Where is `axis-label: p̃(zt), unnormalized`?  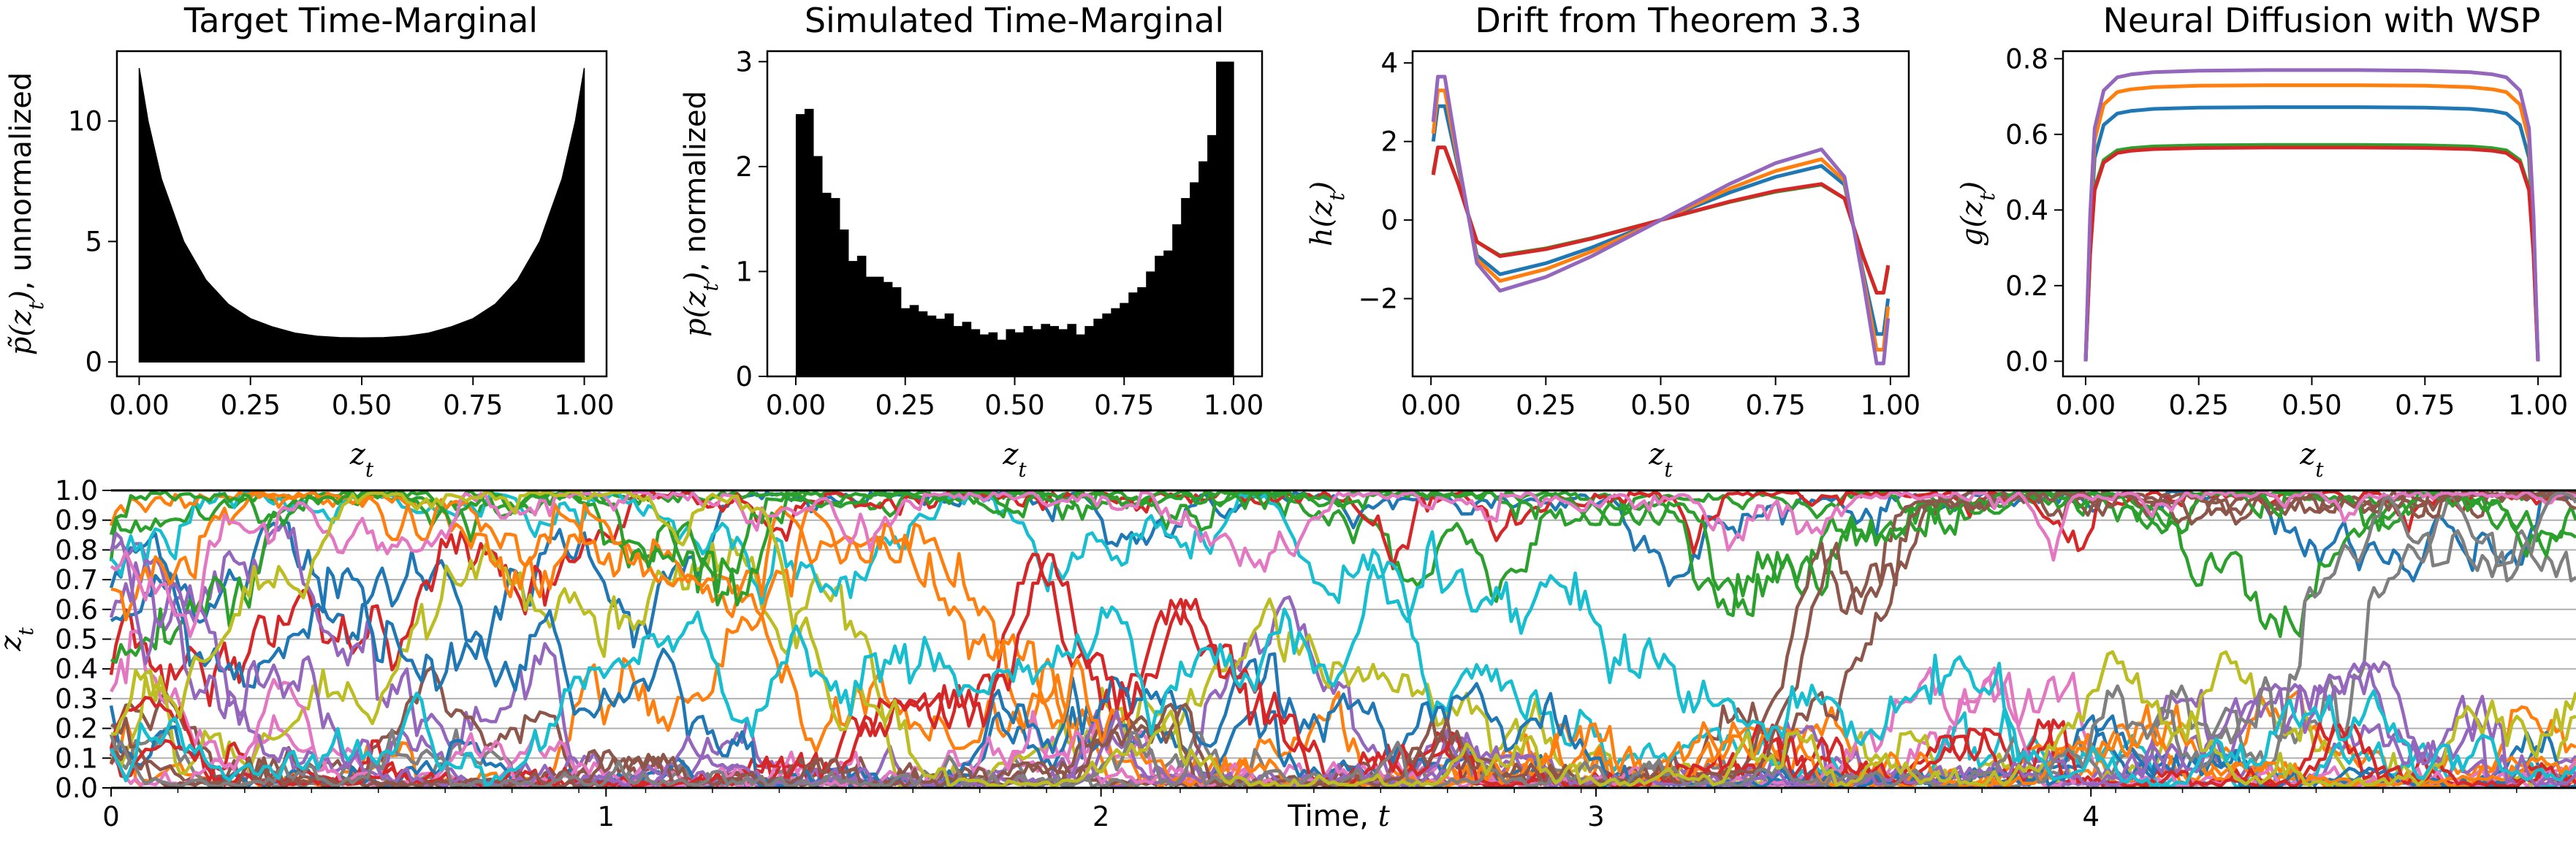
axis-label: p̃(zt), unnormalized is located at coordinates (26, 214).